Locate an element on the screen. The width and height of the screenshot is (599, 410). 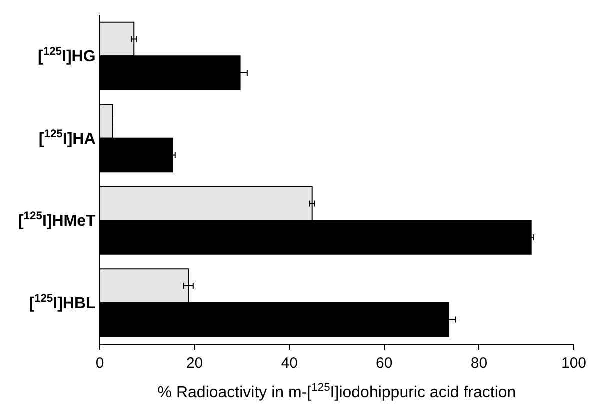
y-tick-label: [$^{125}$I]HG is located at coordinates (67, 56).